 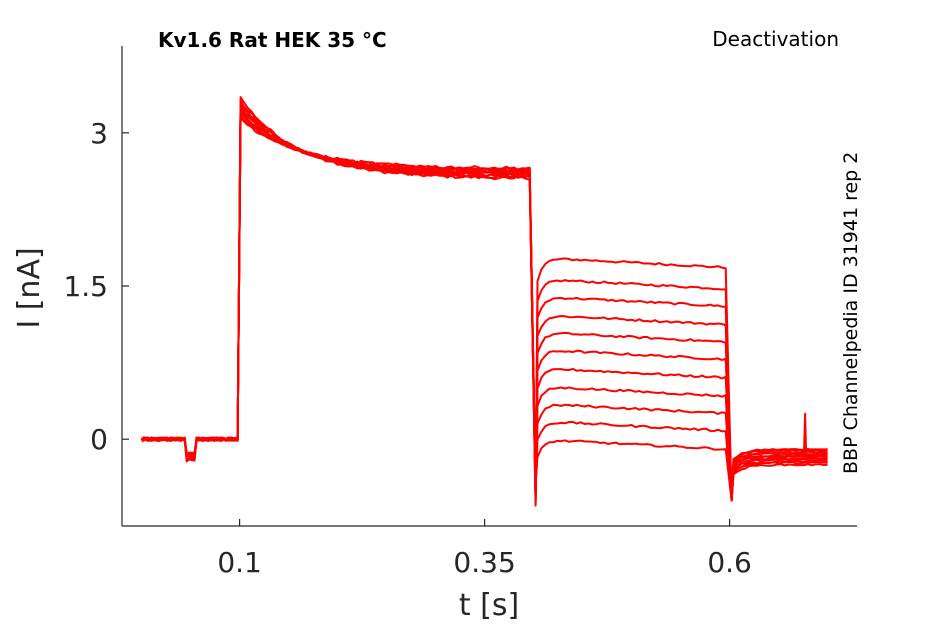 I want to click on y-tick-label: 3, so click(x=99, y=133).